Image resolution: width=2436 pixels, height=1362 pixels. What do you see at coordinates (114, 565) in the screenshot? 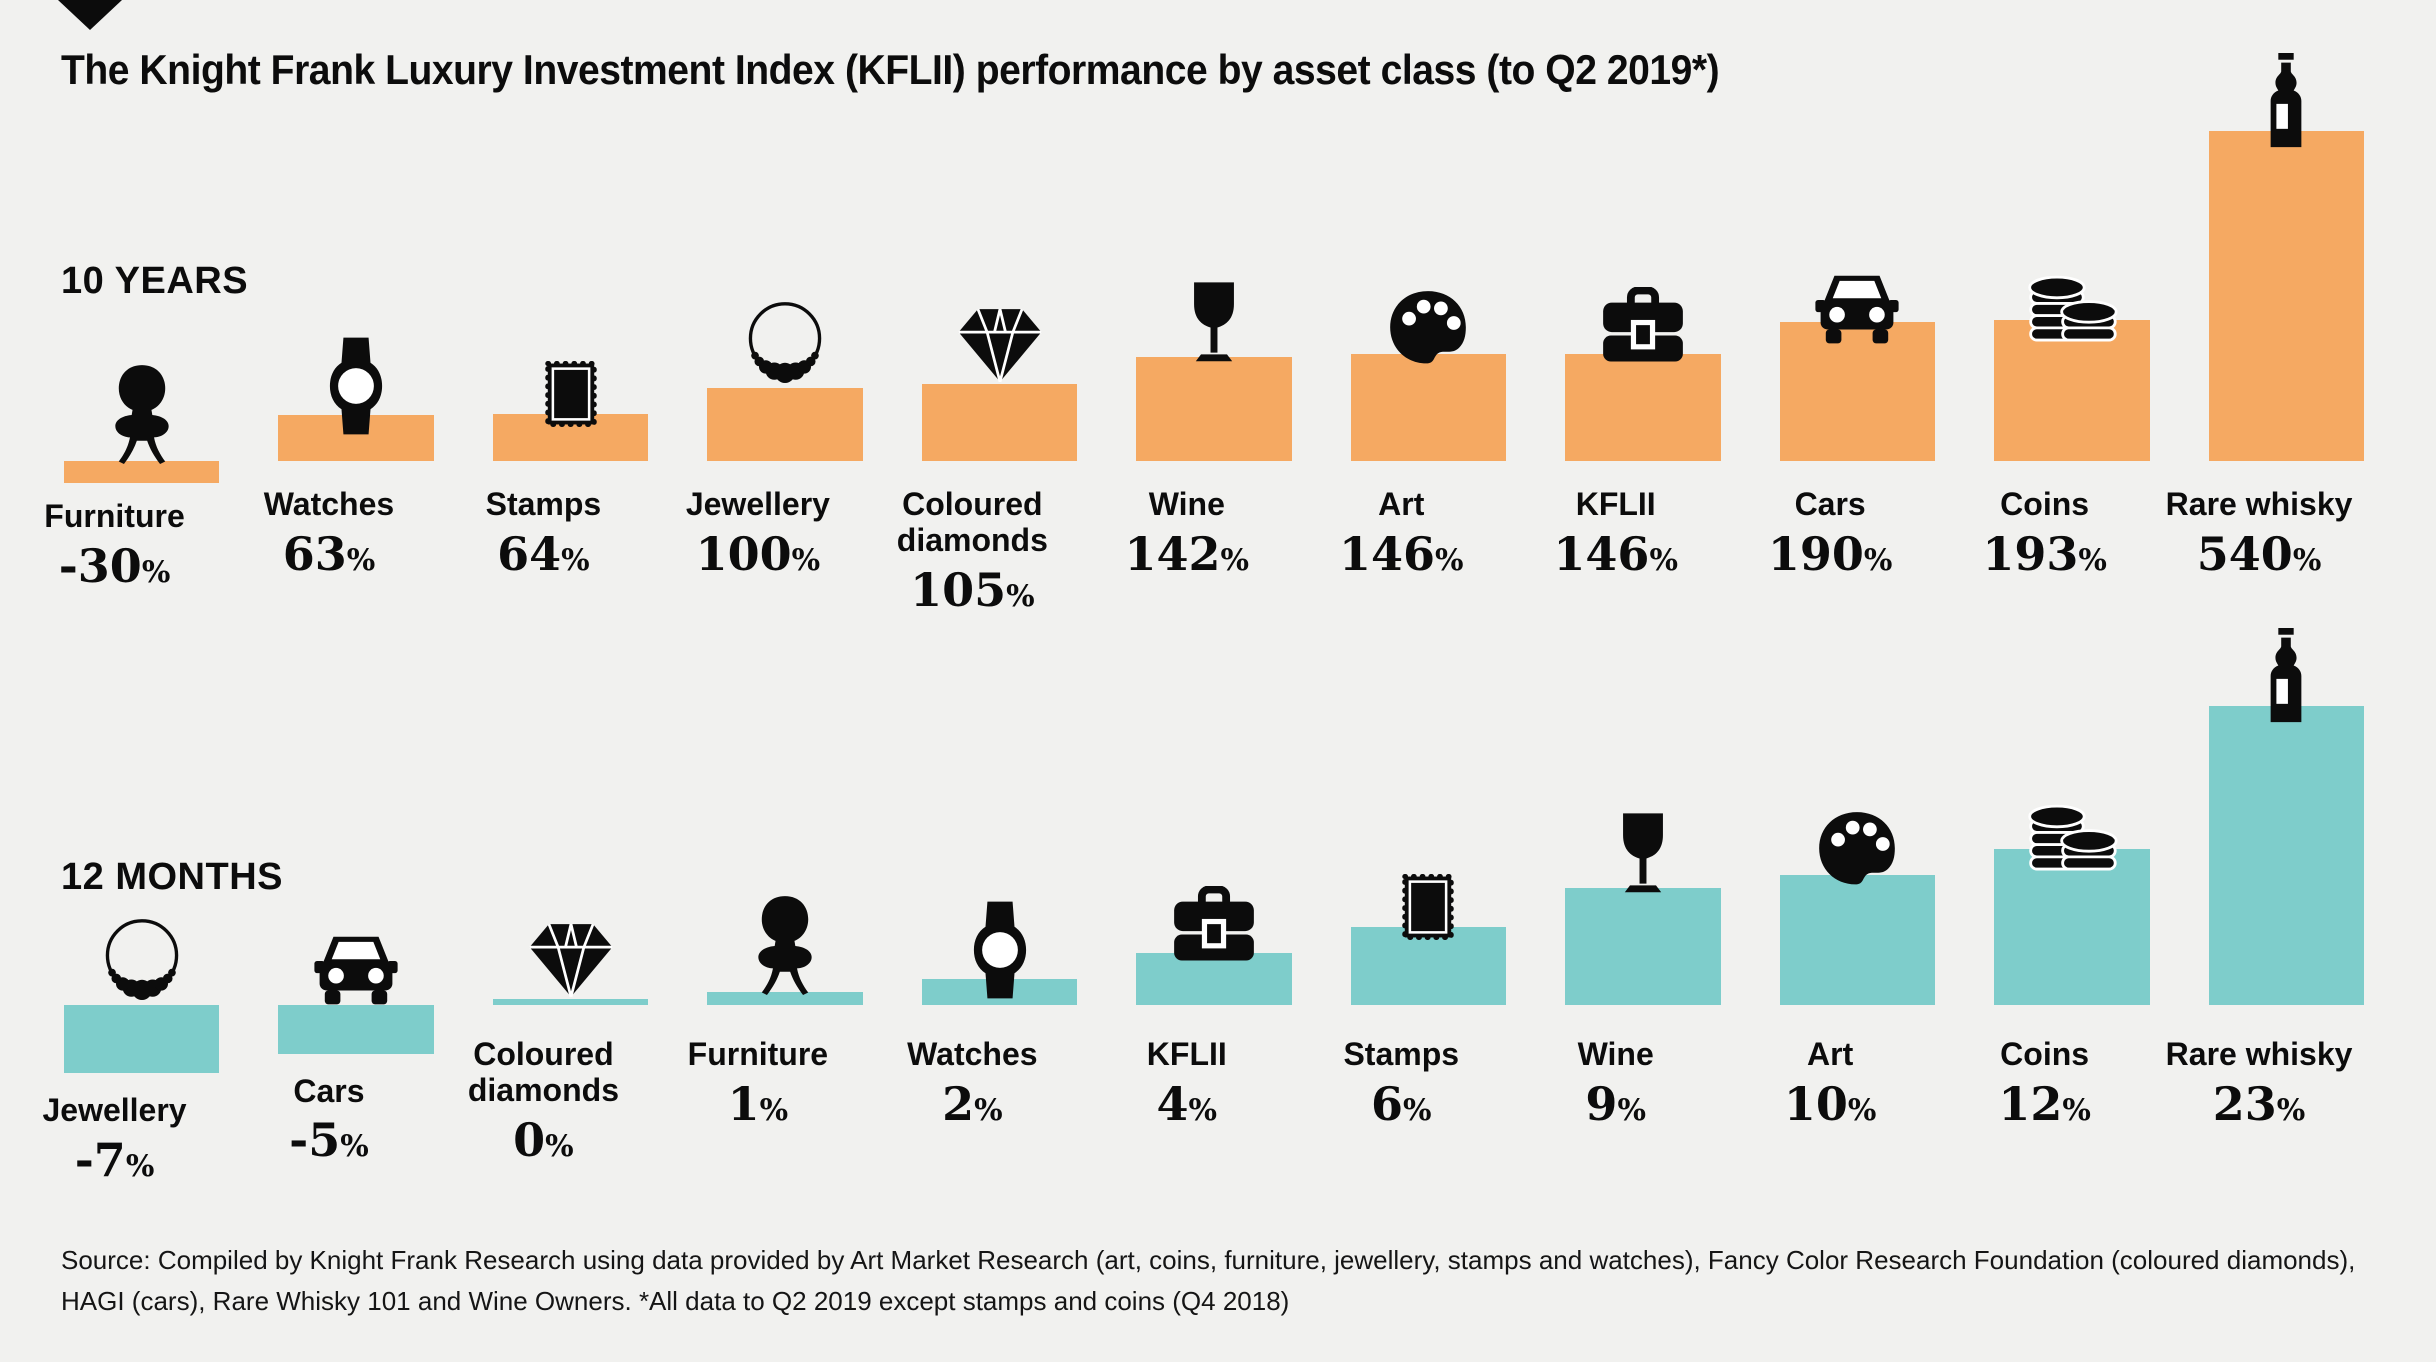
I see `value-label: -30%` at bounding box center [114, 565].